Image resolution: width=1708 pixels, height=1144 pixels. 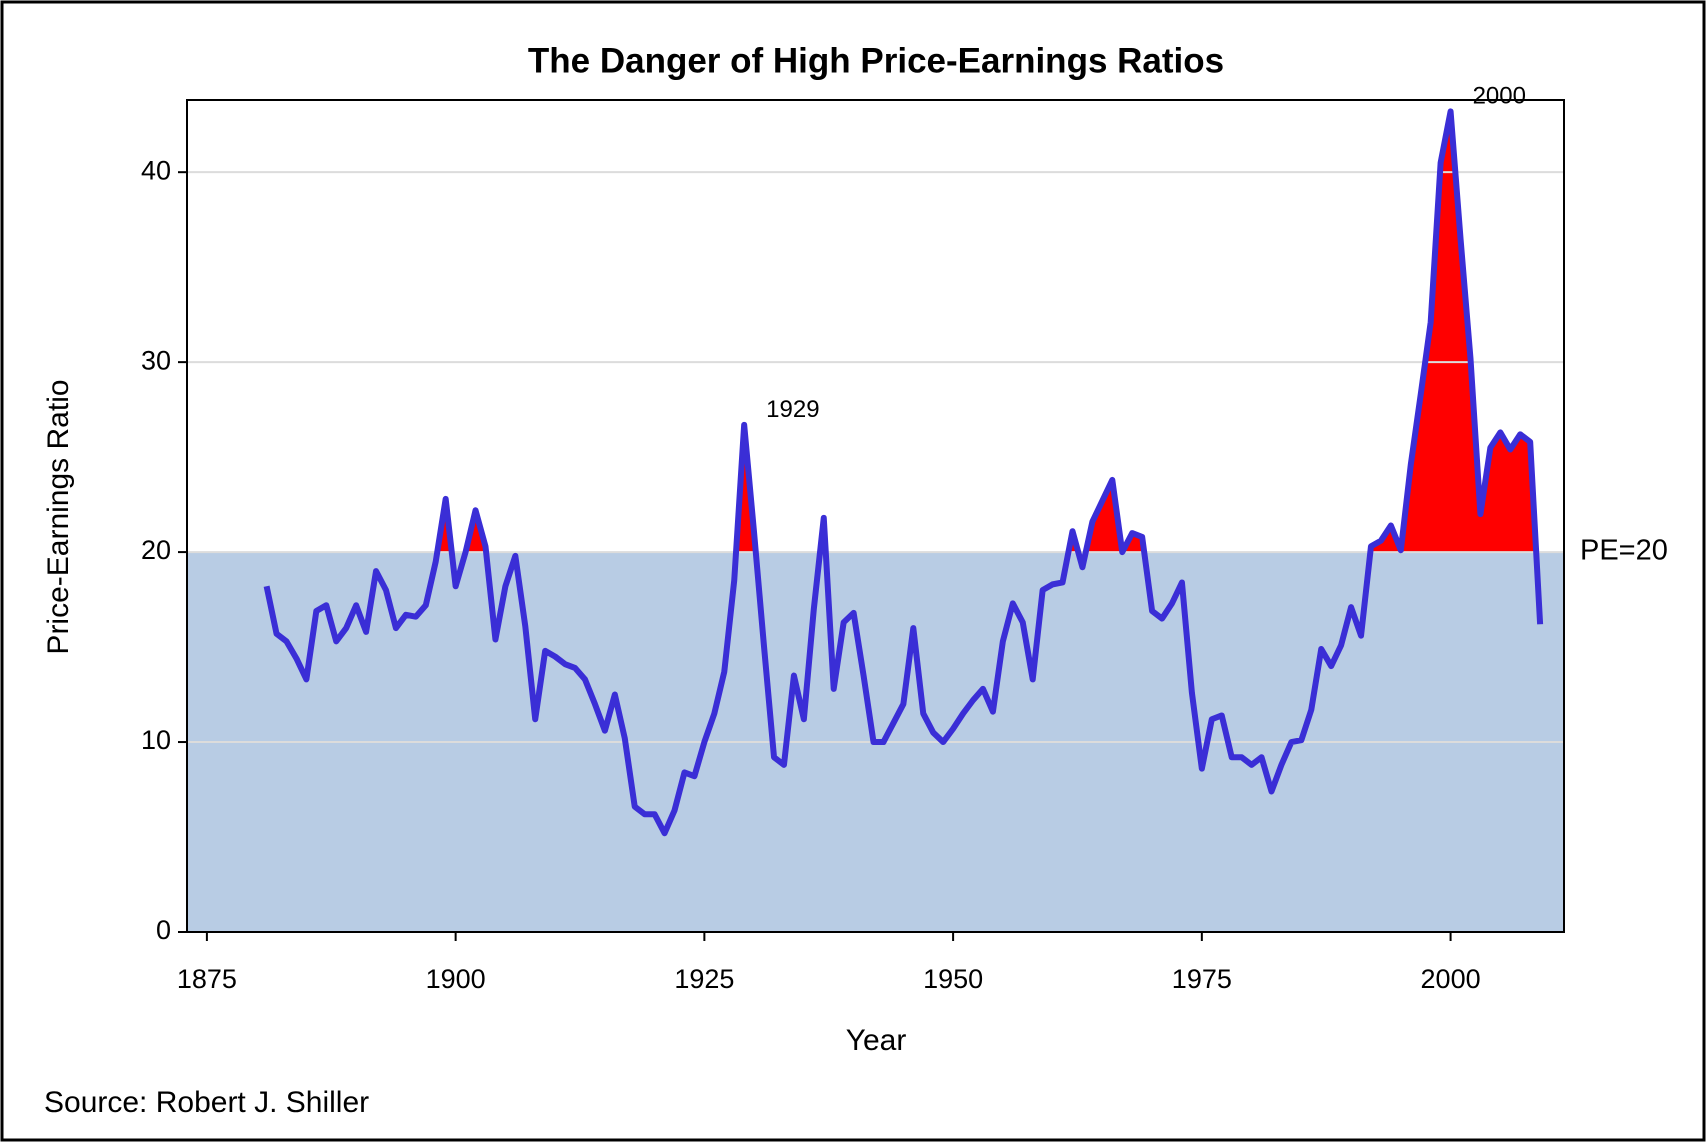 What do you see at coordinates (1624, 551) in the screenshot?
I see `threshold-label: PE=20` at bounding box center [1624, 551].